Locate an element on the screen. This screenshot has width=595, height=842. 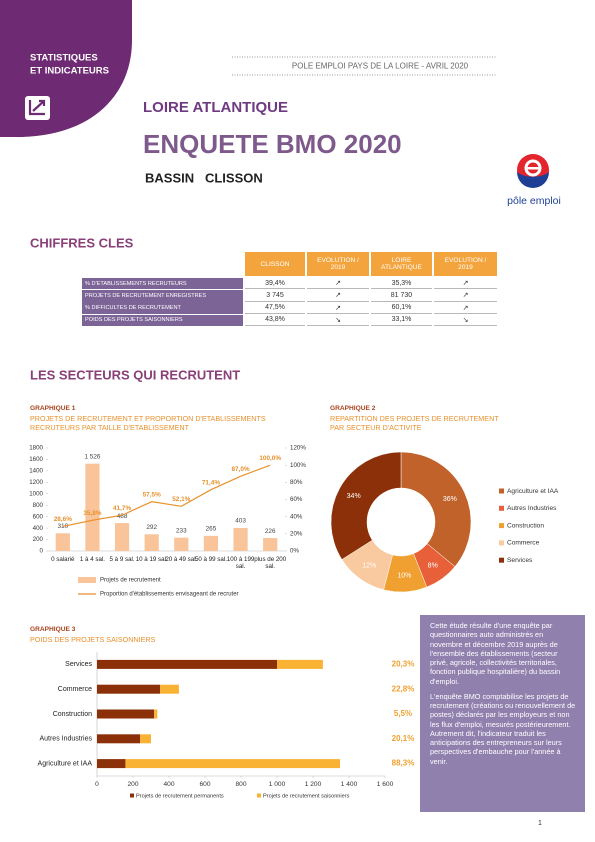
line-value-label: 87,0% is located at coordinates (241, 469).